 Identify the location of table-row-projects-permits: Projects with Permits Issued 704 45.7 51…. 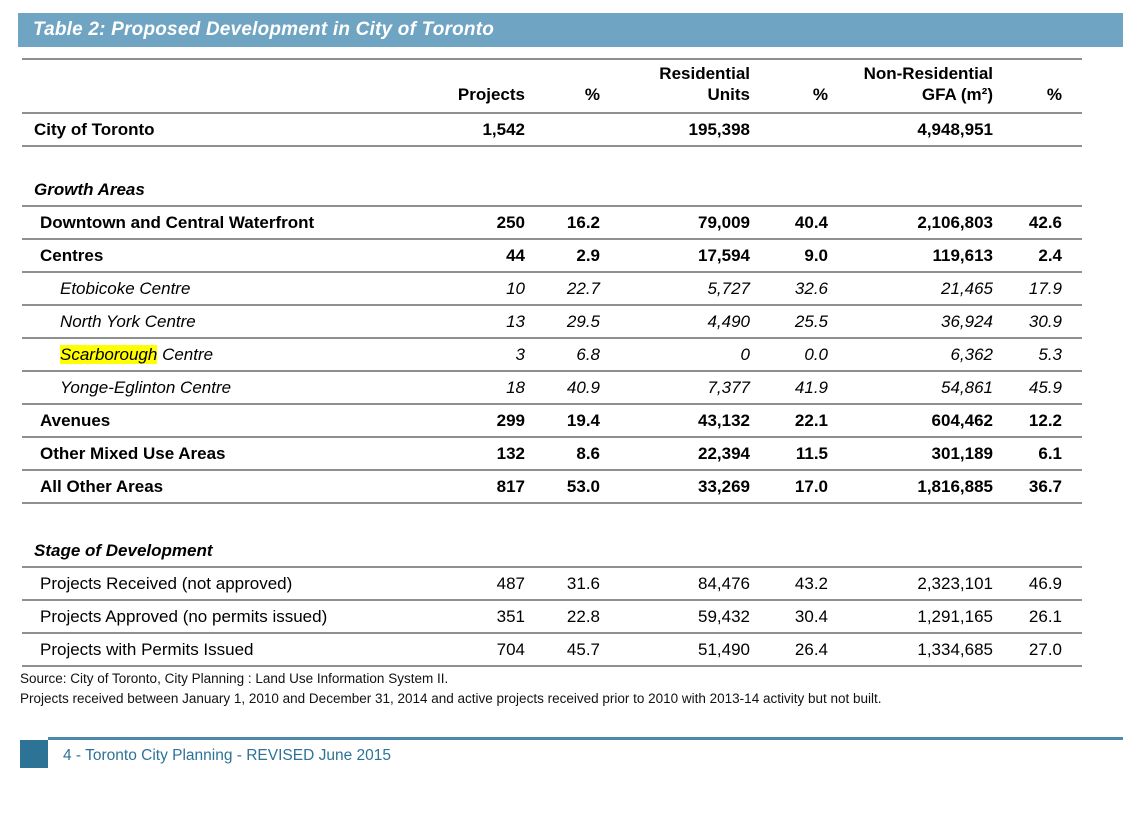
(552, 650).